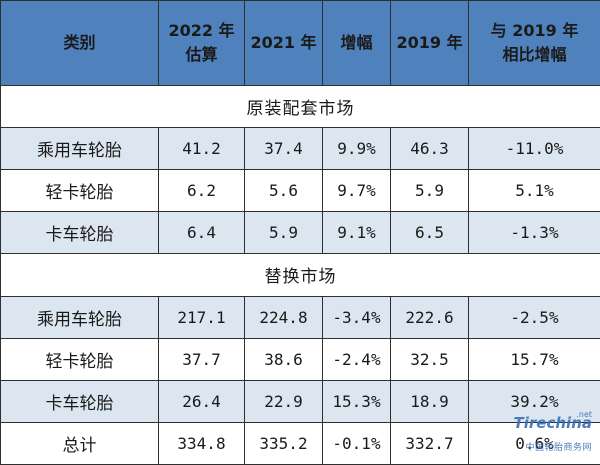 The image size is (600, 465). I want to click on cell-2021: 335.2, so click(283, 443).